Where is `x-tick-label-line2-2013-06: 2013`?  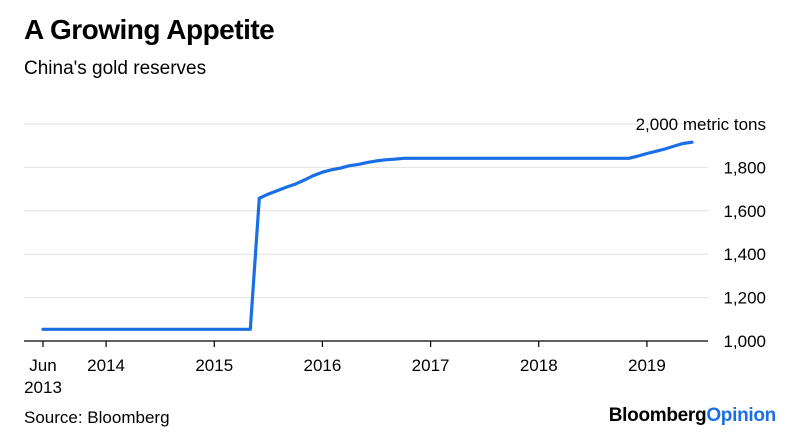
x-tick-label-line2-2013-06: 2013 is located at coordinates (43, 387).